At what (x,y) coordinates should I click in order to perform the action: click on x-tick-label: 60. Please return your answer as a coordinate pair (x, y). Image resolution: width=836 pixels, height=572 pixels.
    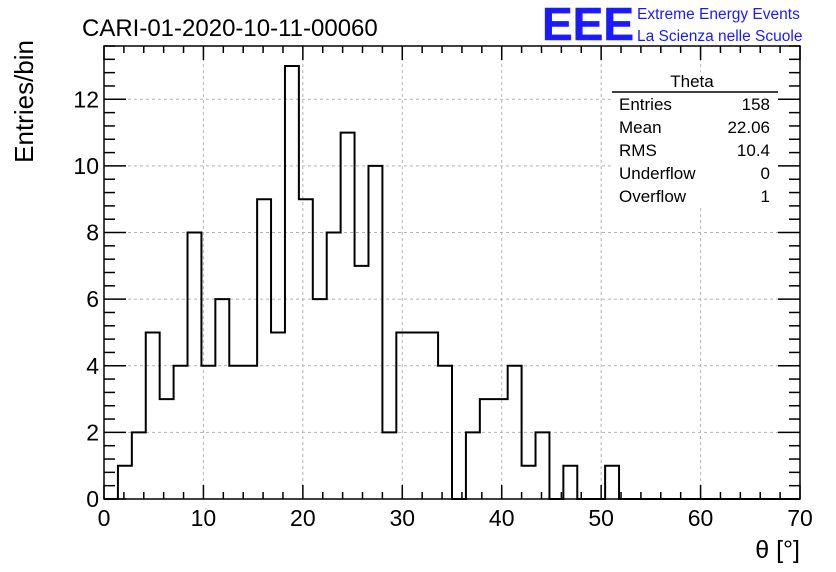
    Looking at the image, I should click on (701, 518).